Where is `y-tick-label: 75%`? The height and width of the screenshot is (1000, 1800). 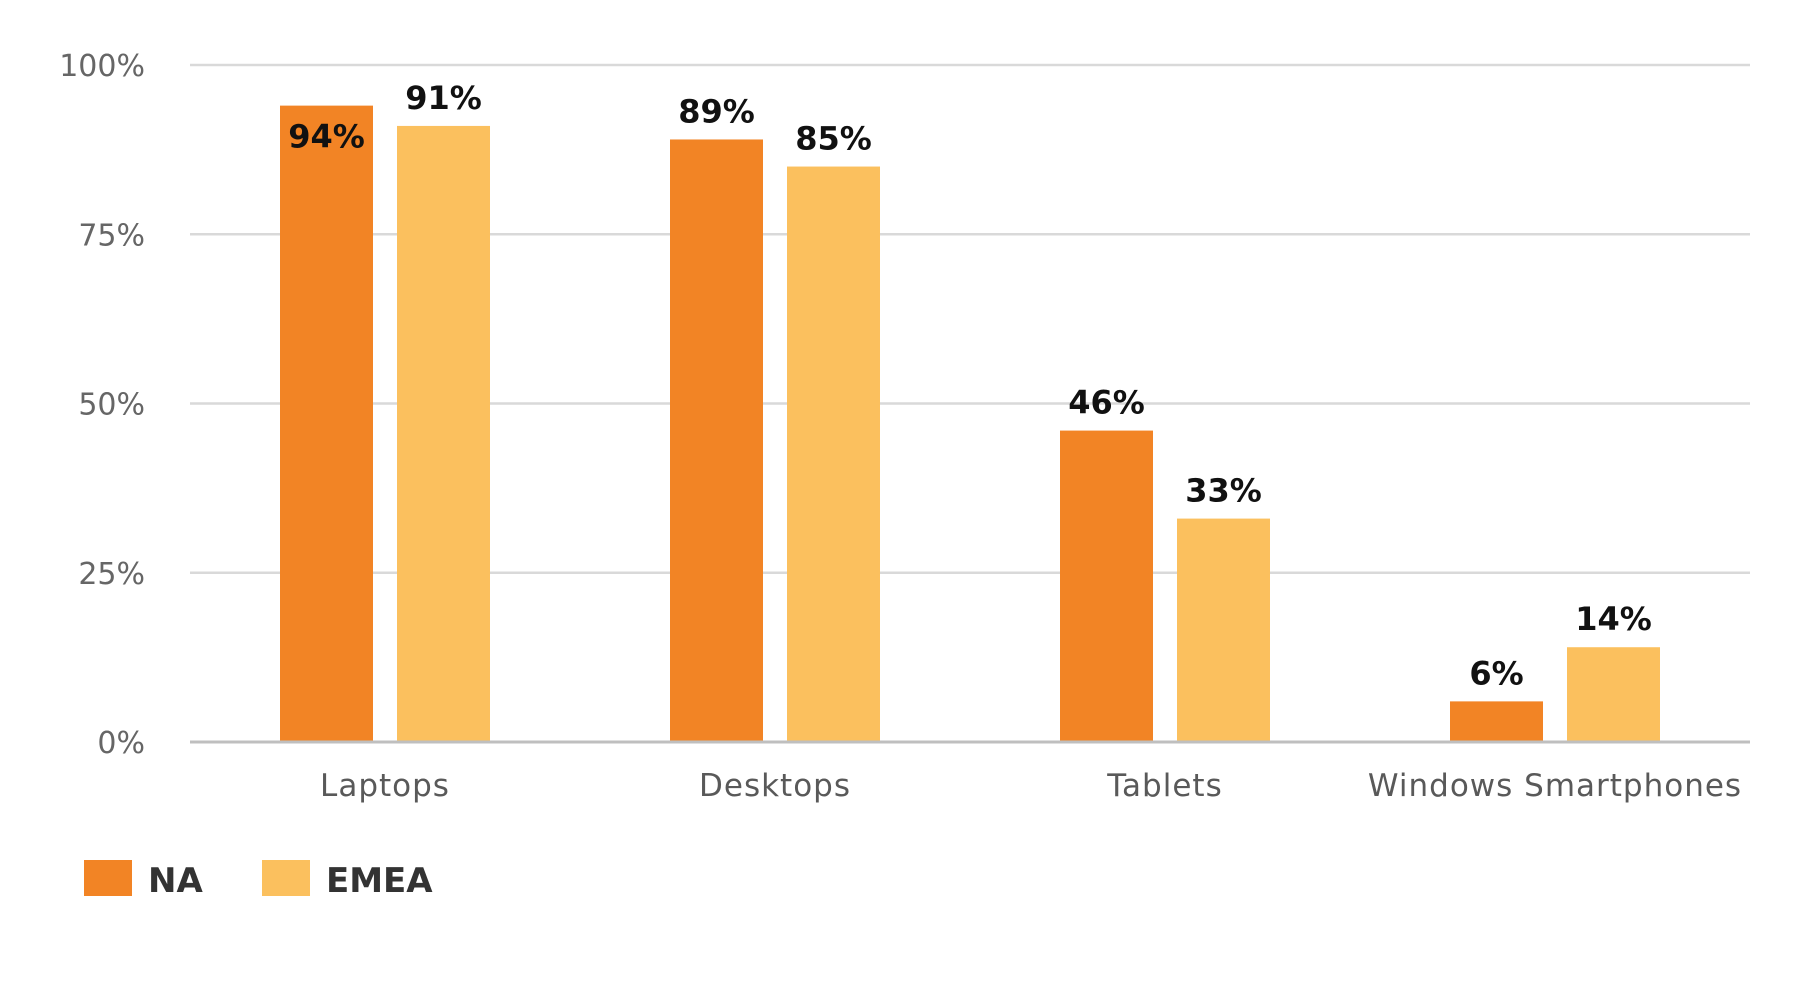 y-tick-label: 75% is located at coordinates (111, 235).